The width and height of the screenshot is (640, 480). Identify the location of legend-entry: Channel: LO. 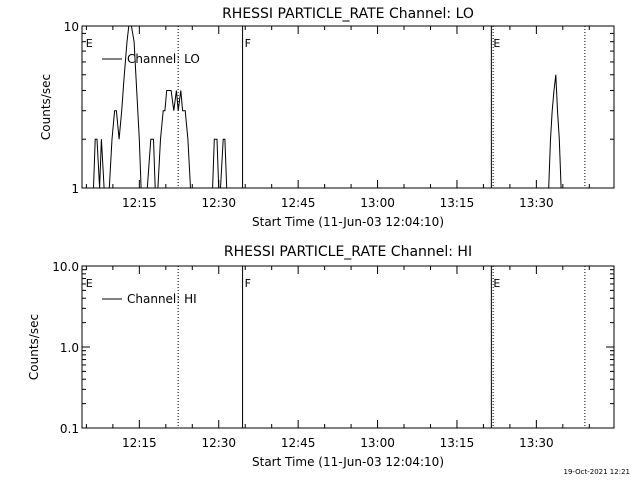
(163, 59).